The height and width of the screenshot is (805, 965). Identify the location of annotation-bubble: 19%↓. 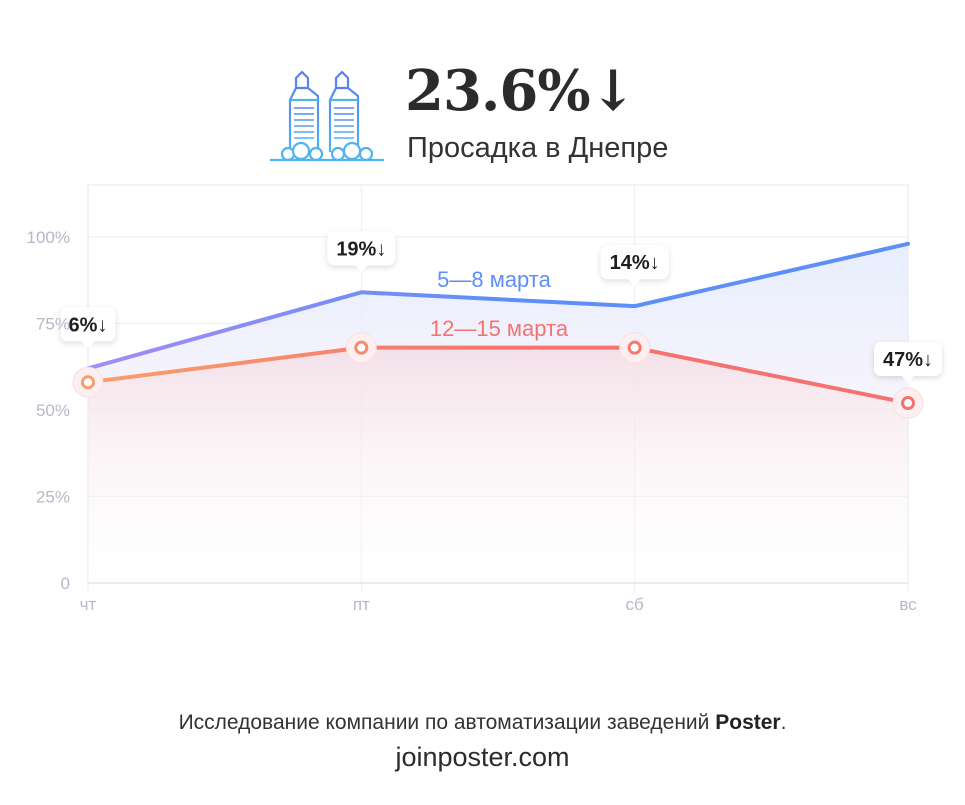
(361, 252).